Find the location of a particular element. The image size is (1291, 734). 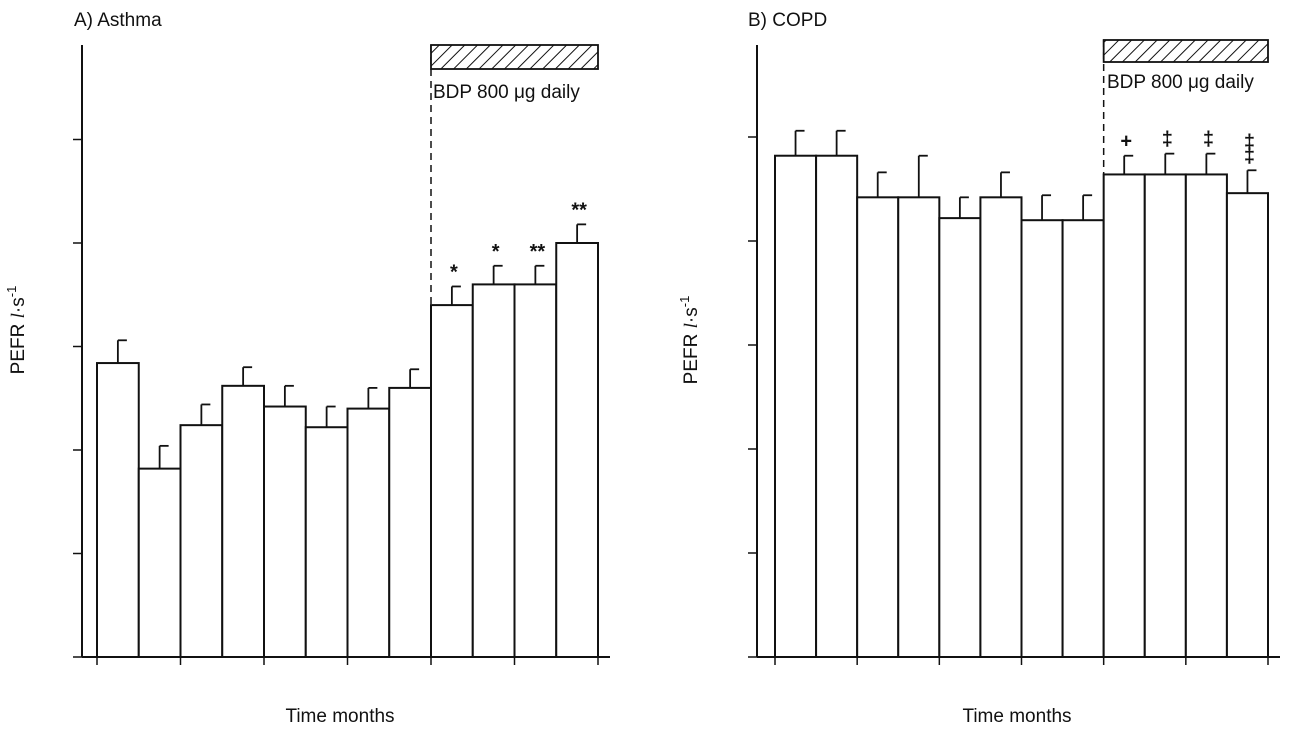

panel-label: A) Asthma is located at coordinates (118, 20).